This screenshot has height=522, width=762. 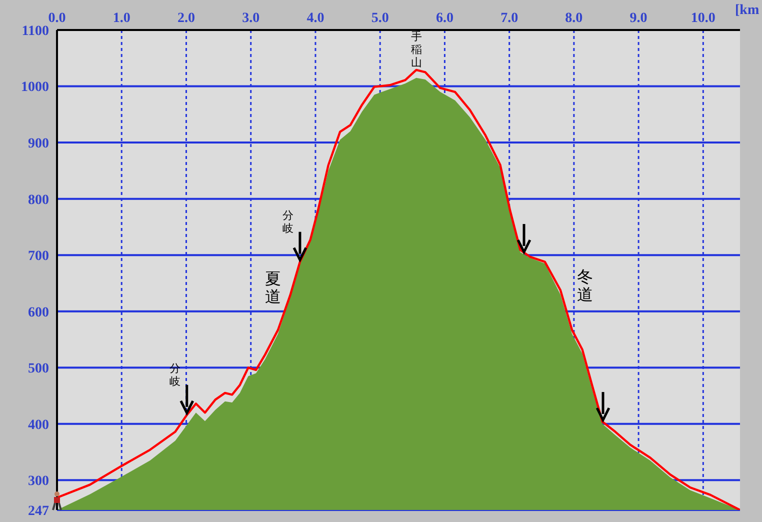 I want to click on x-tick-label: 0.0, so click(x=57, y=18).